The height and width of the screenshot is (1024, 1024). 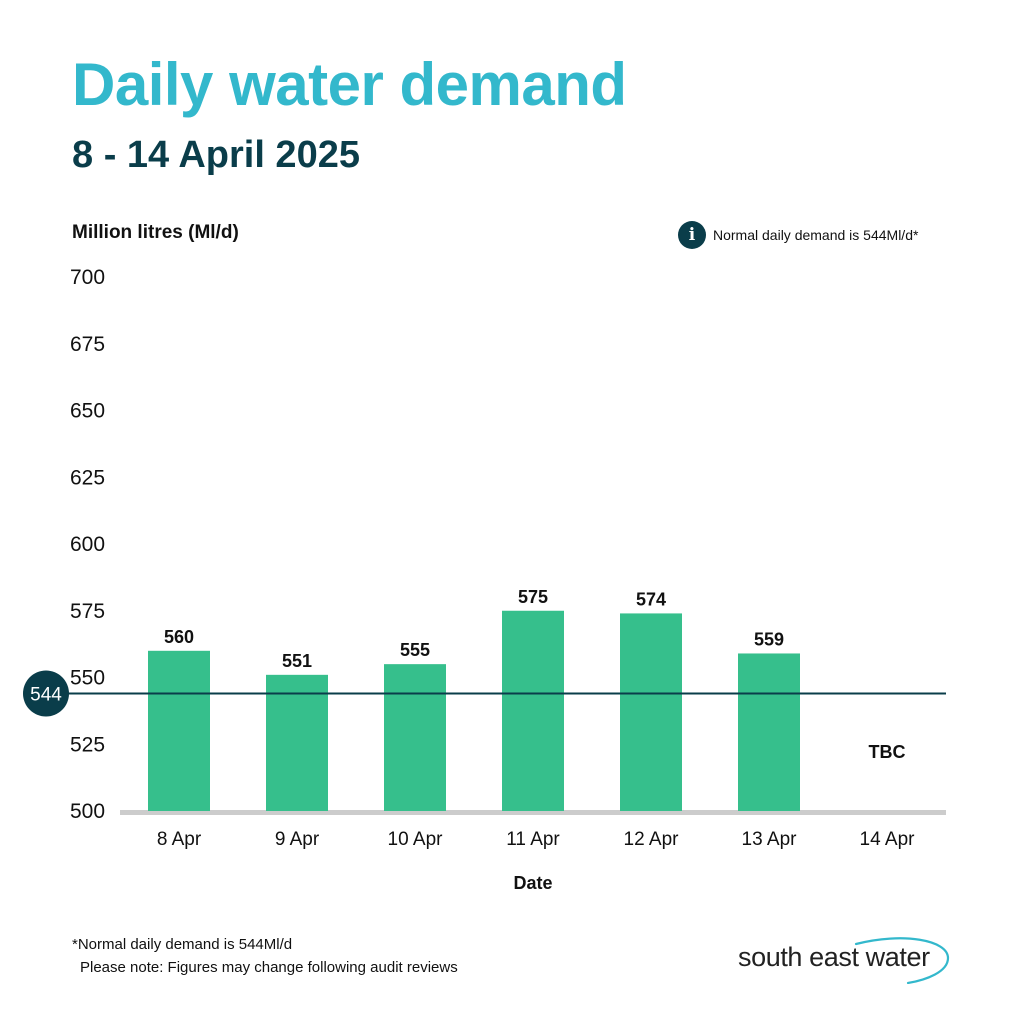 I want to click on x-axis-baseline, so click(x=533, y=812).